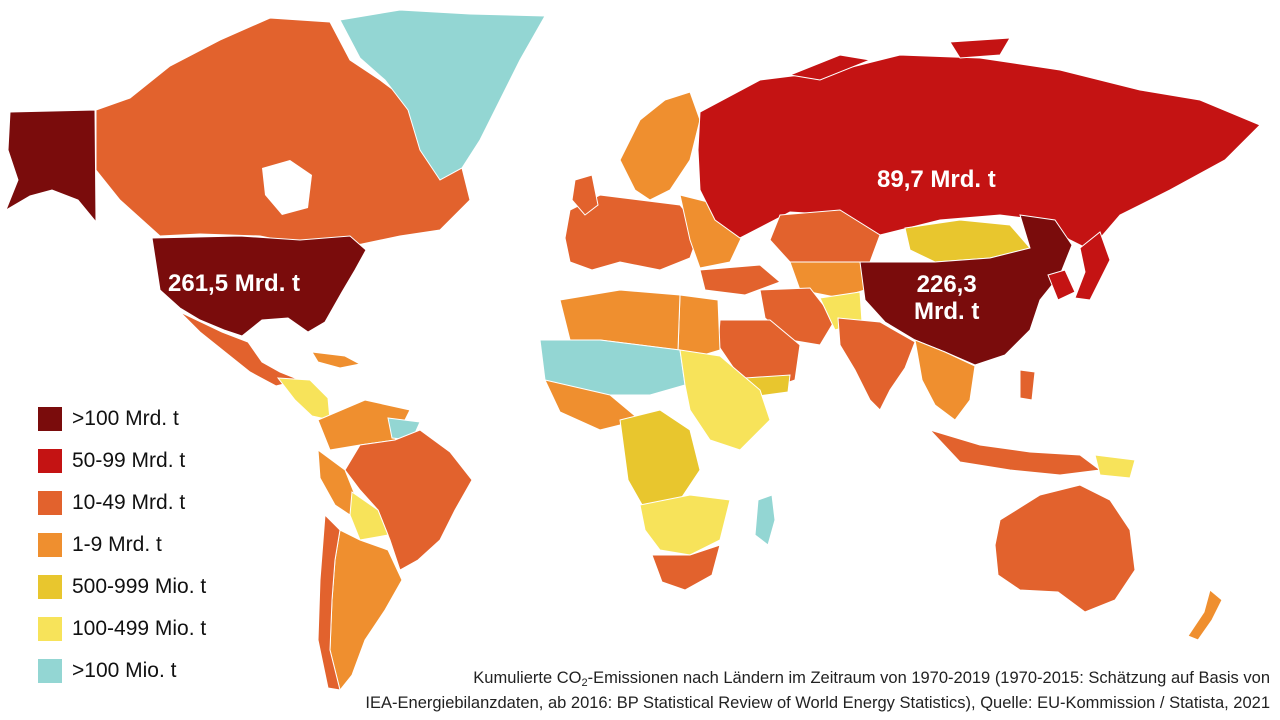 The image size is (1280, 720). Describe the element at coordinates (946, 284) in the screenshot. I see `china-callout-value: 226,3` at that location.